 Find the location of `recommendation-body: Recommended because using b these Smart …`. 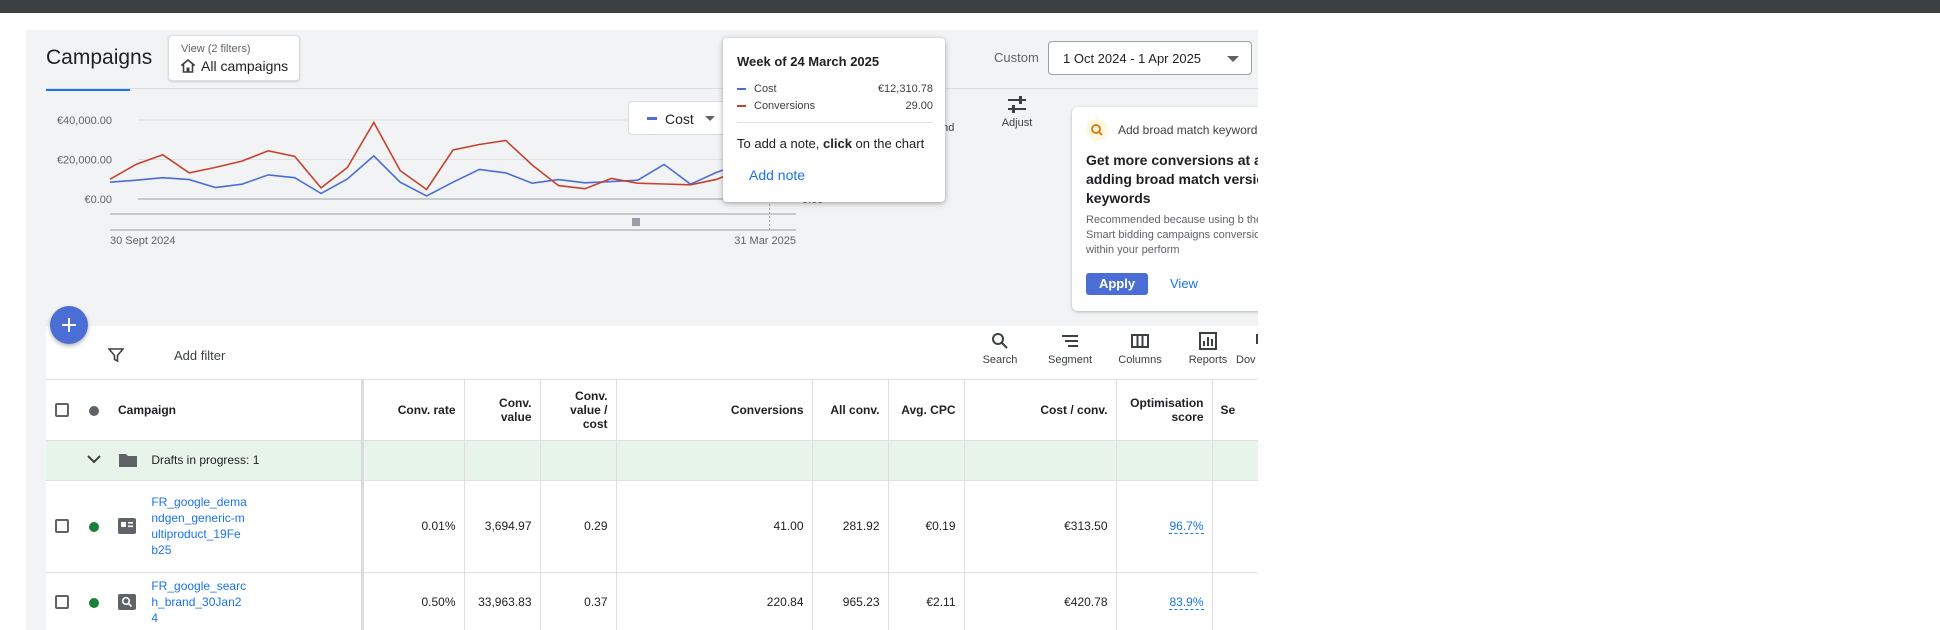

recommendation-body: Recommended because using b these Smart … is located at coordinates (1172, 235).